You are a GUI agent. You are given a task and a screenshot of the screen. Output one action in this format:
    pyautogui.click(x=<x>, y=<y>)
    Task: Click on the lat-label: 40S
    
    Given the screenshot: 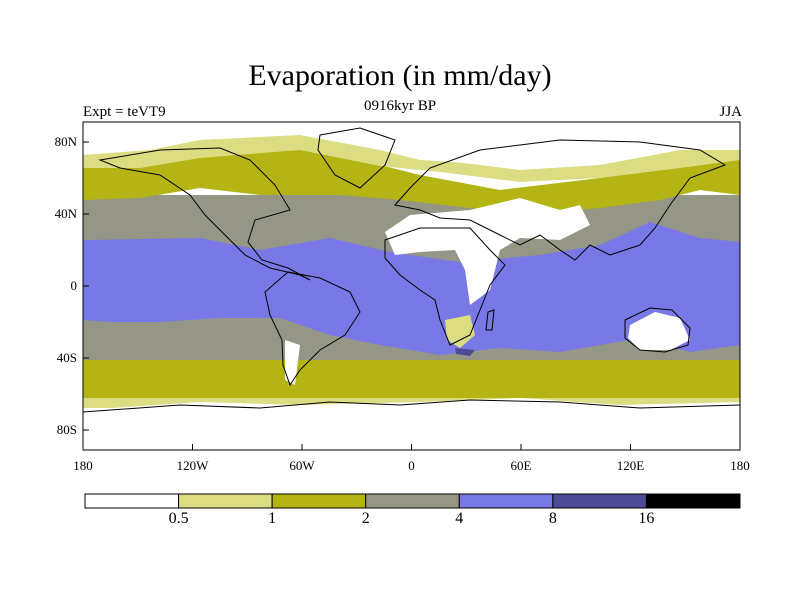 What is the action you would take?
    pyautogui.click(x=67, y=357)
    